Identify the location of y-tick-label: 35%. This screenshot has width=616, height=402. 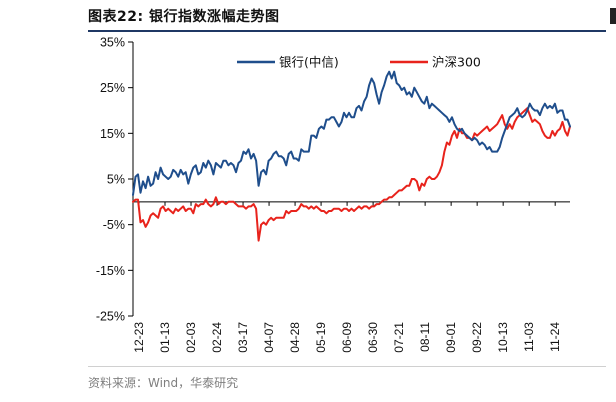
(112, 43).